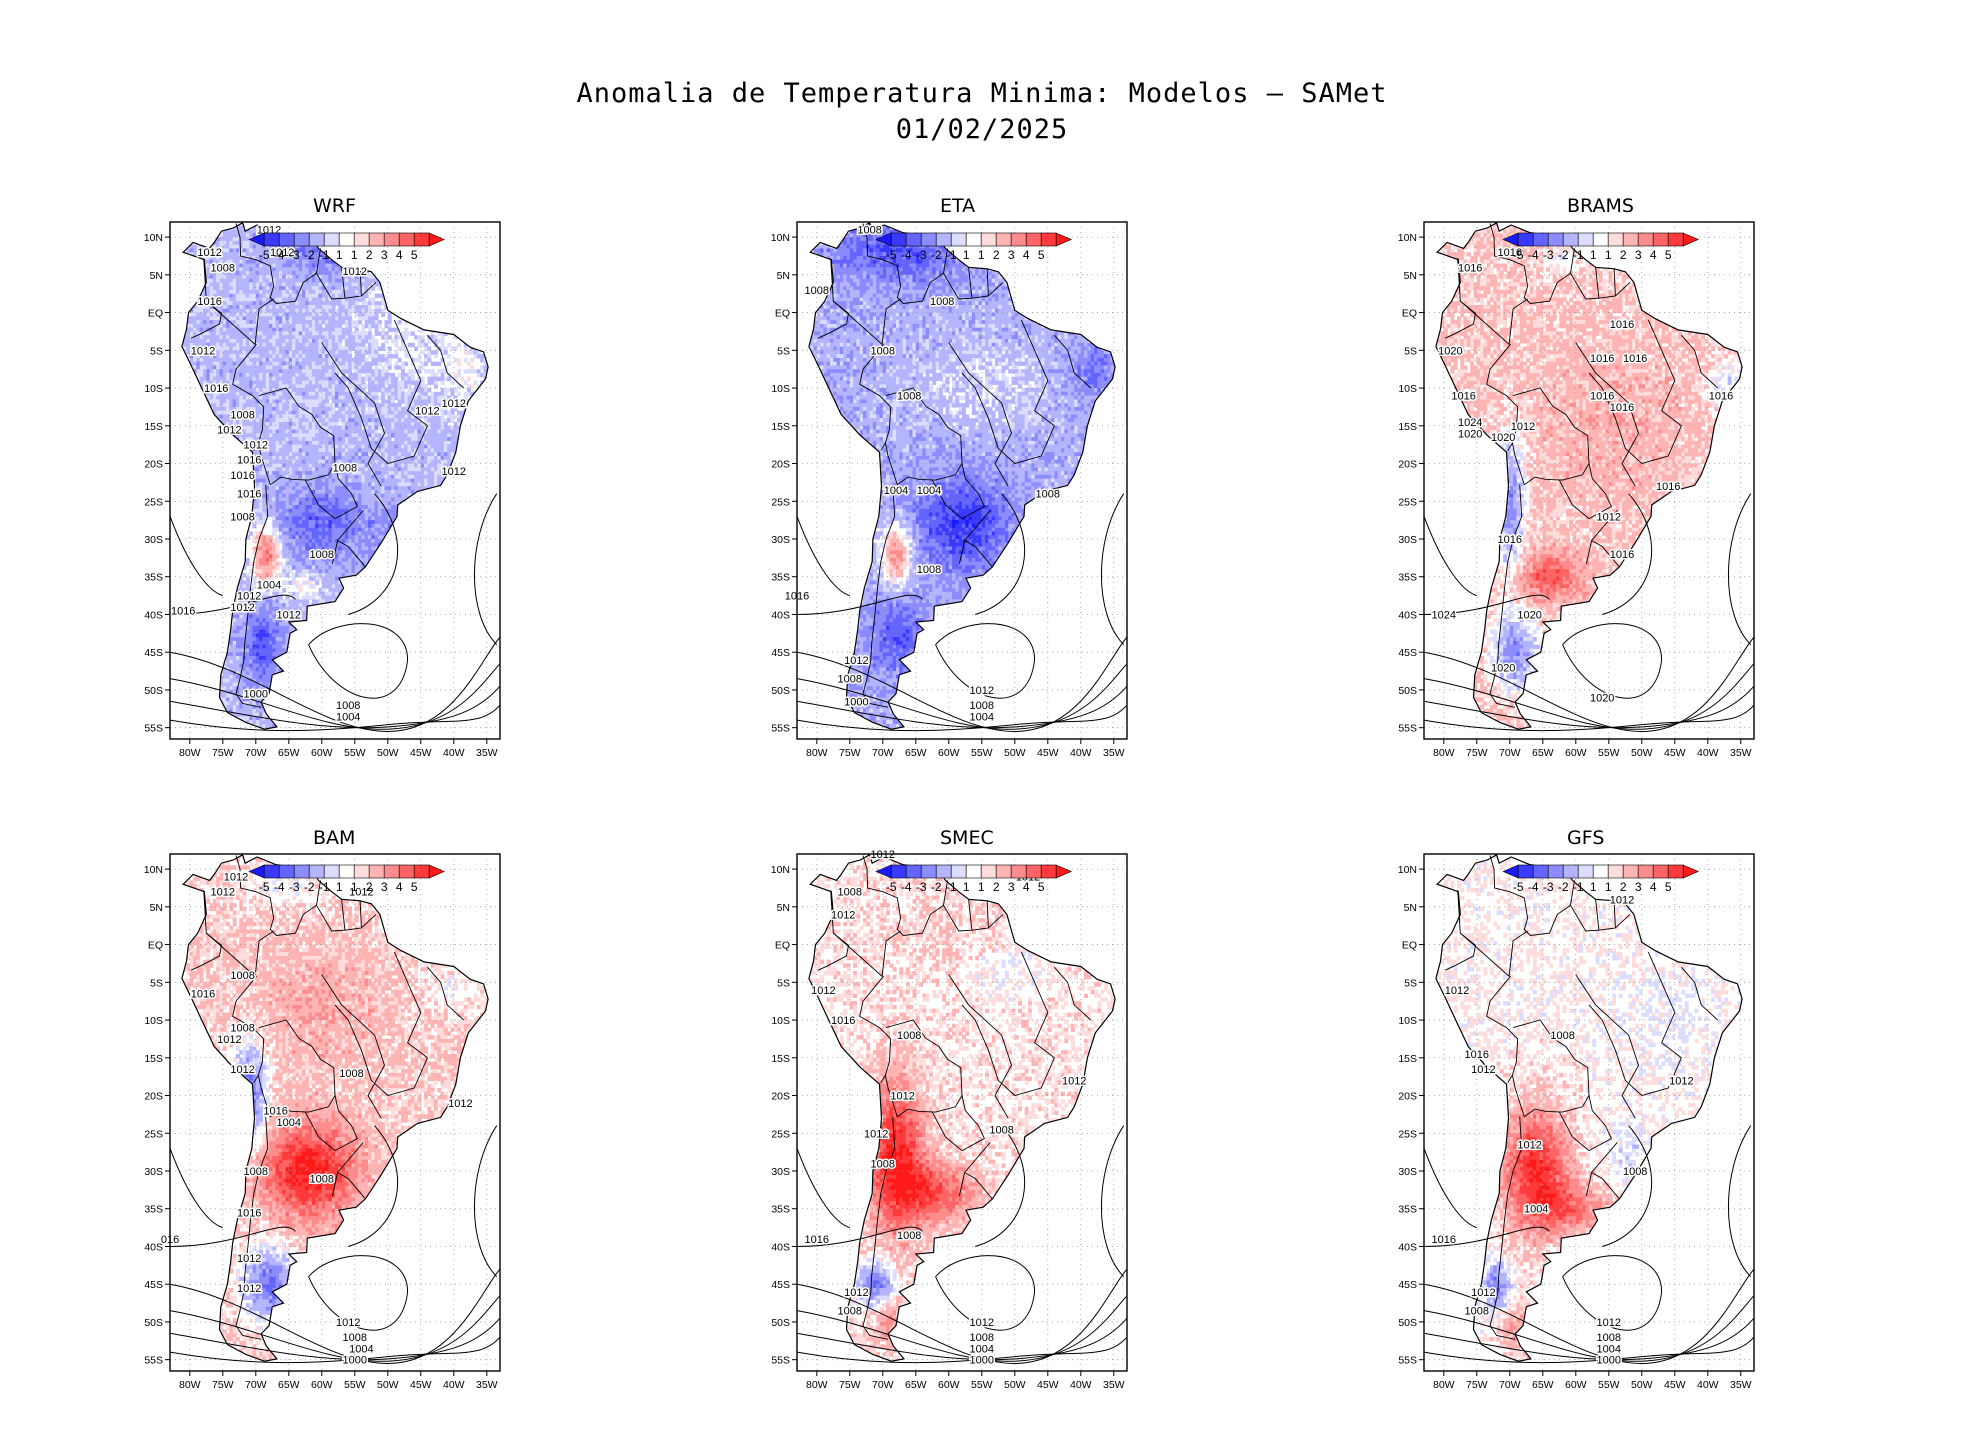 This screenshot has width=1964, height=1436. I want to click on coastline, so click(1589, 475).